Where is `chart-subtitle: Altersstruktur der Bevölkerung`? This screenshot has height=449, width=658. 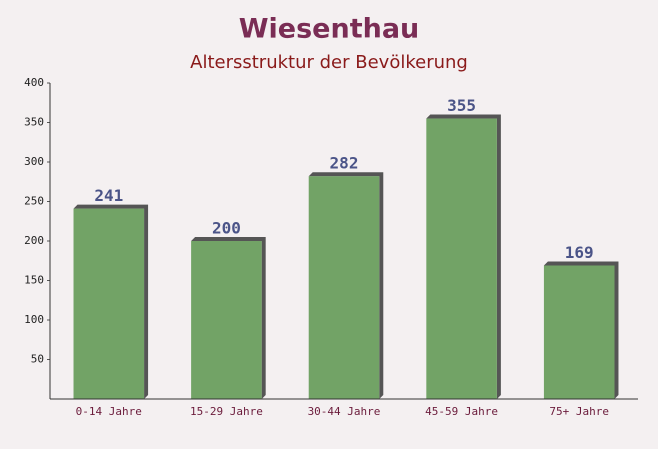 chart-subtitle: Altersstruktur der Bevölkerung is located at coordinates (329, 62).